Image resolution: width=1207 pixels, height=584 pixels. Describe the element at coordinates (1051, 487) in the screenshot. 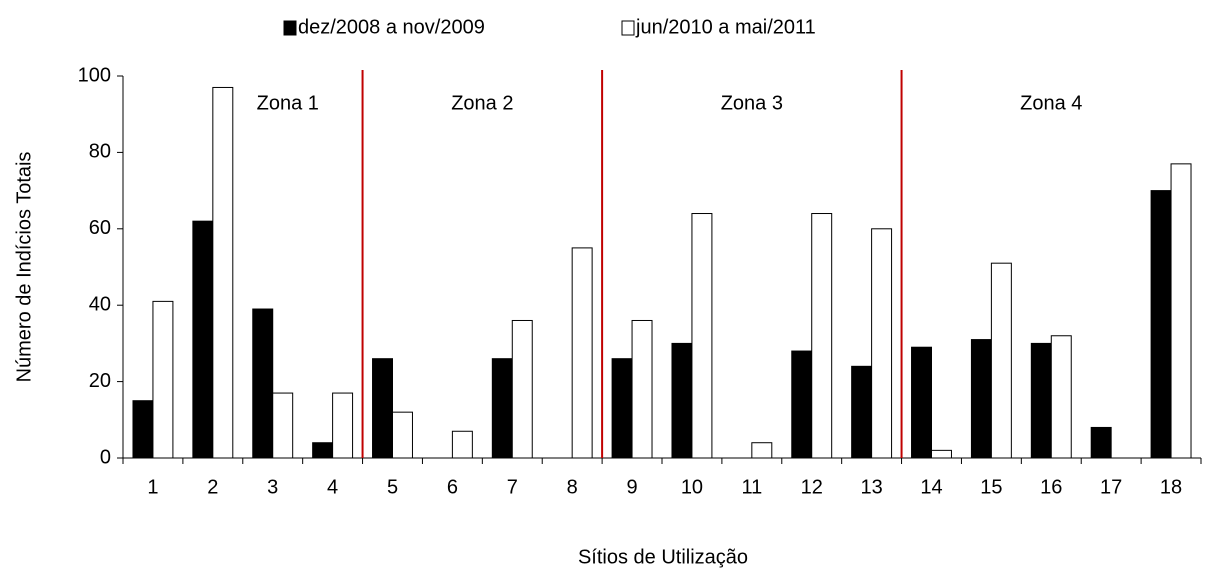

I see `x-tick-label: 16` at that location.